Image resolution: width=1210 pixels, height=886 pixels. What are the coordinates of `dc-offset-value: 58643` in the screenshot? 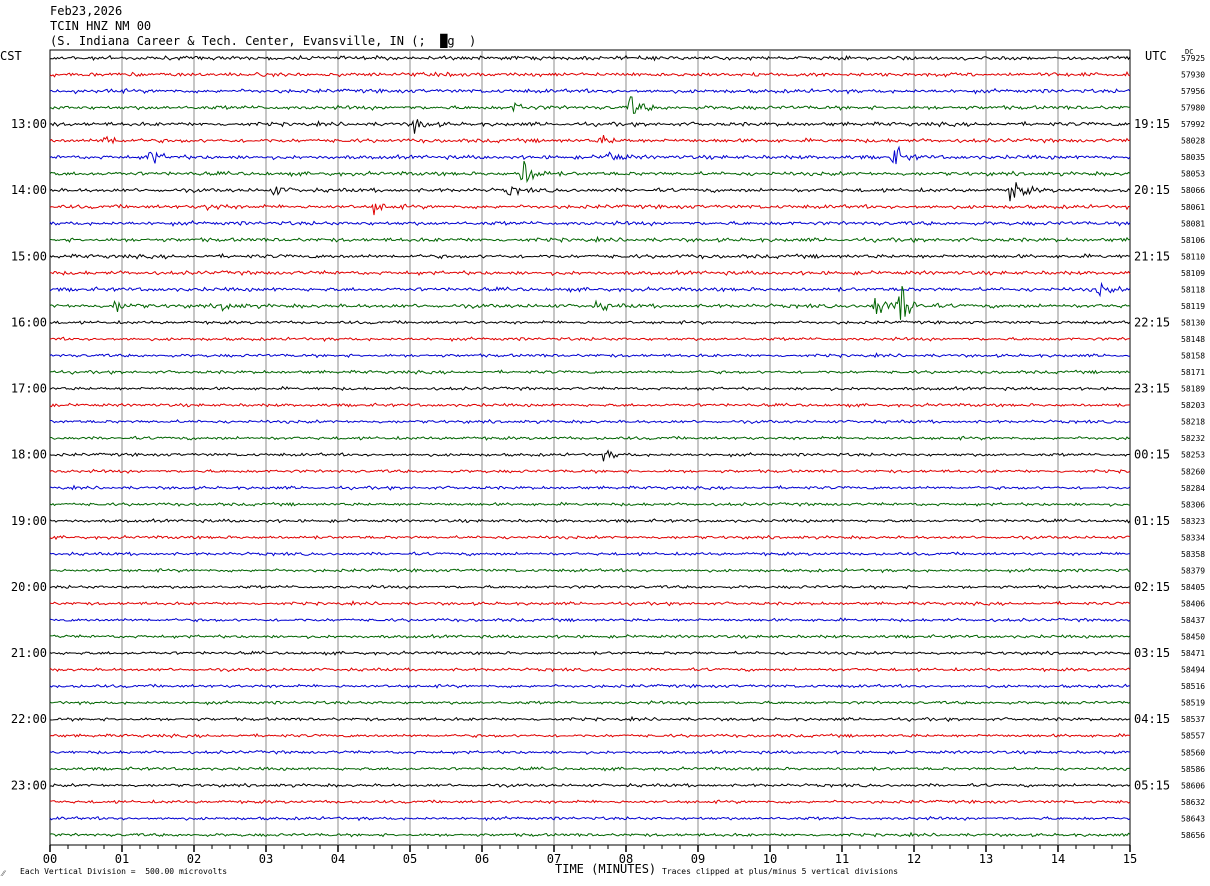 It's located at (1193, 818).